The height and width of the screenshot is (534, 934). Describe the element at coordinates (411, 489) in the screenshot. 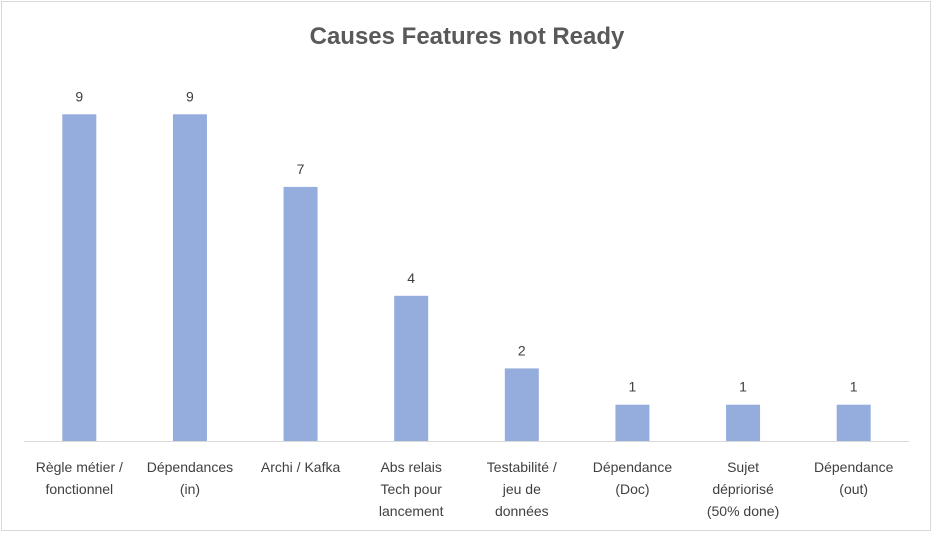

I see `x-tick-label-4: Abs relais Tech pour lancement` at that location.